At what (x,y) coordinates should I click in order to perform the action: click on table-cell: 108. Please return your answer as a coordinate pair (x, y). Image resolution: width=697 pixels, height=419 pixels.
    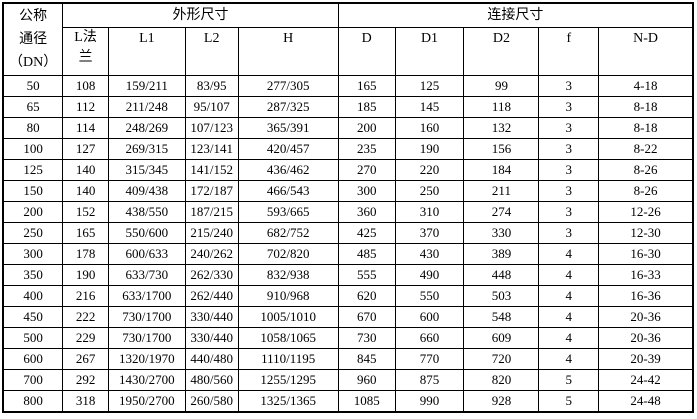
    Looking at the image, I should click on (85, 86).